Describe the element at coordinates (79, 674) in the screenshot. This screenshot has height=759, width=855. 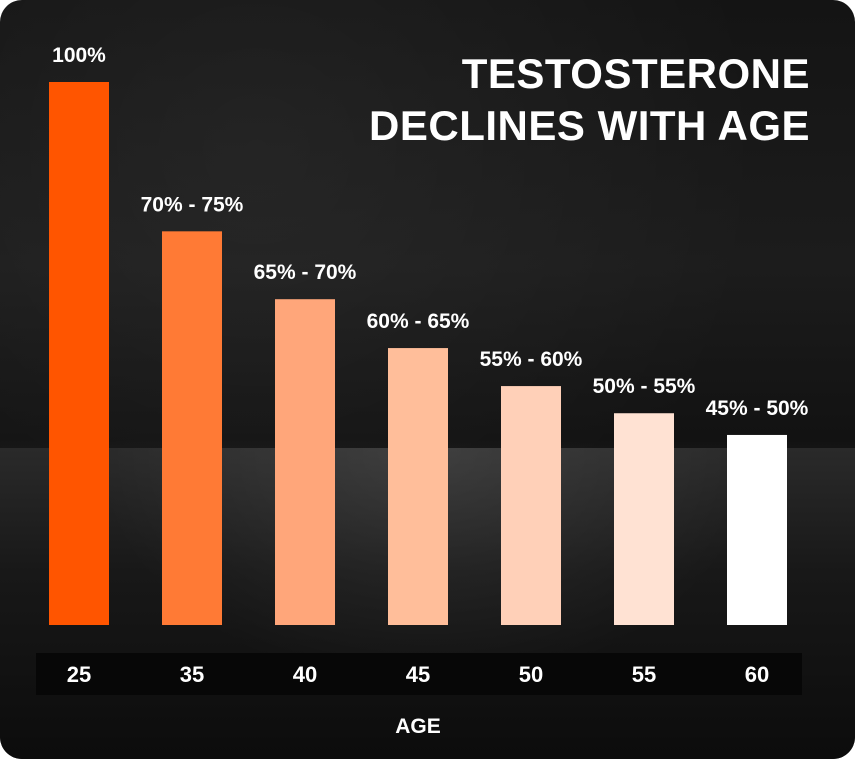
I see `x-tick-label-25: 25` at that location.